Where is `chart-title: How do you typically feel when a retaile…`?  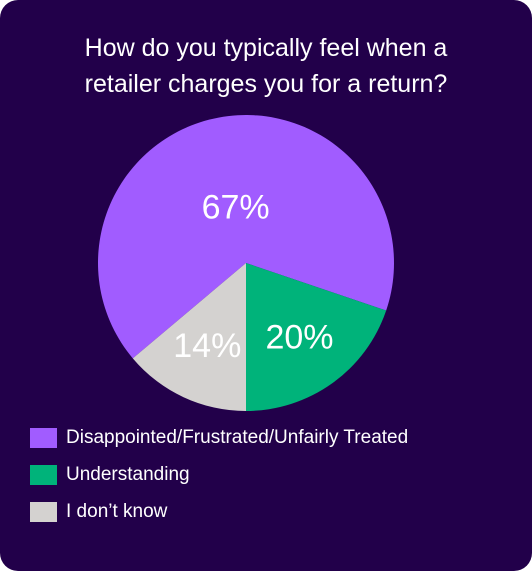
chart-title: How do you typically feel when a retaile… is located at coordinates (266, 66).